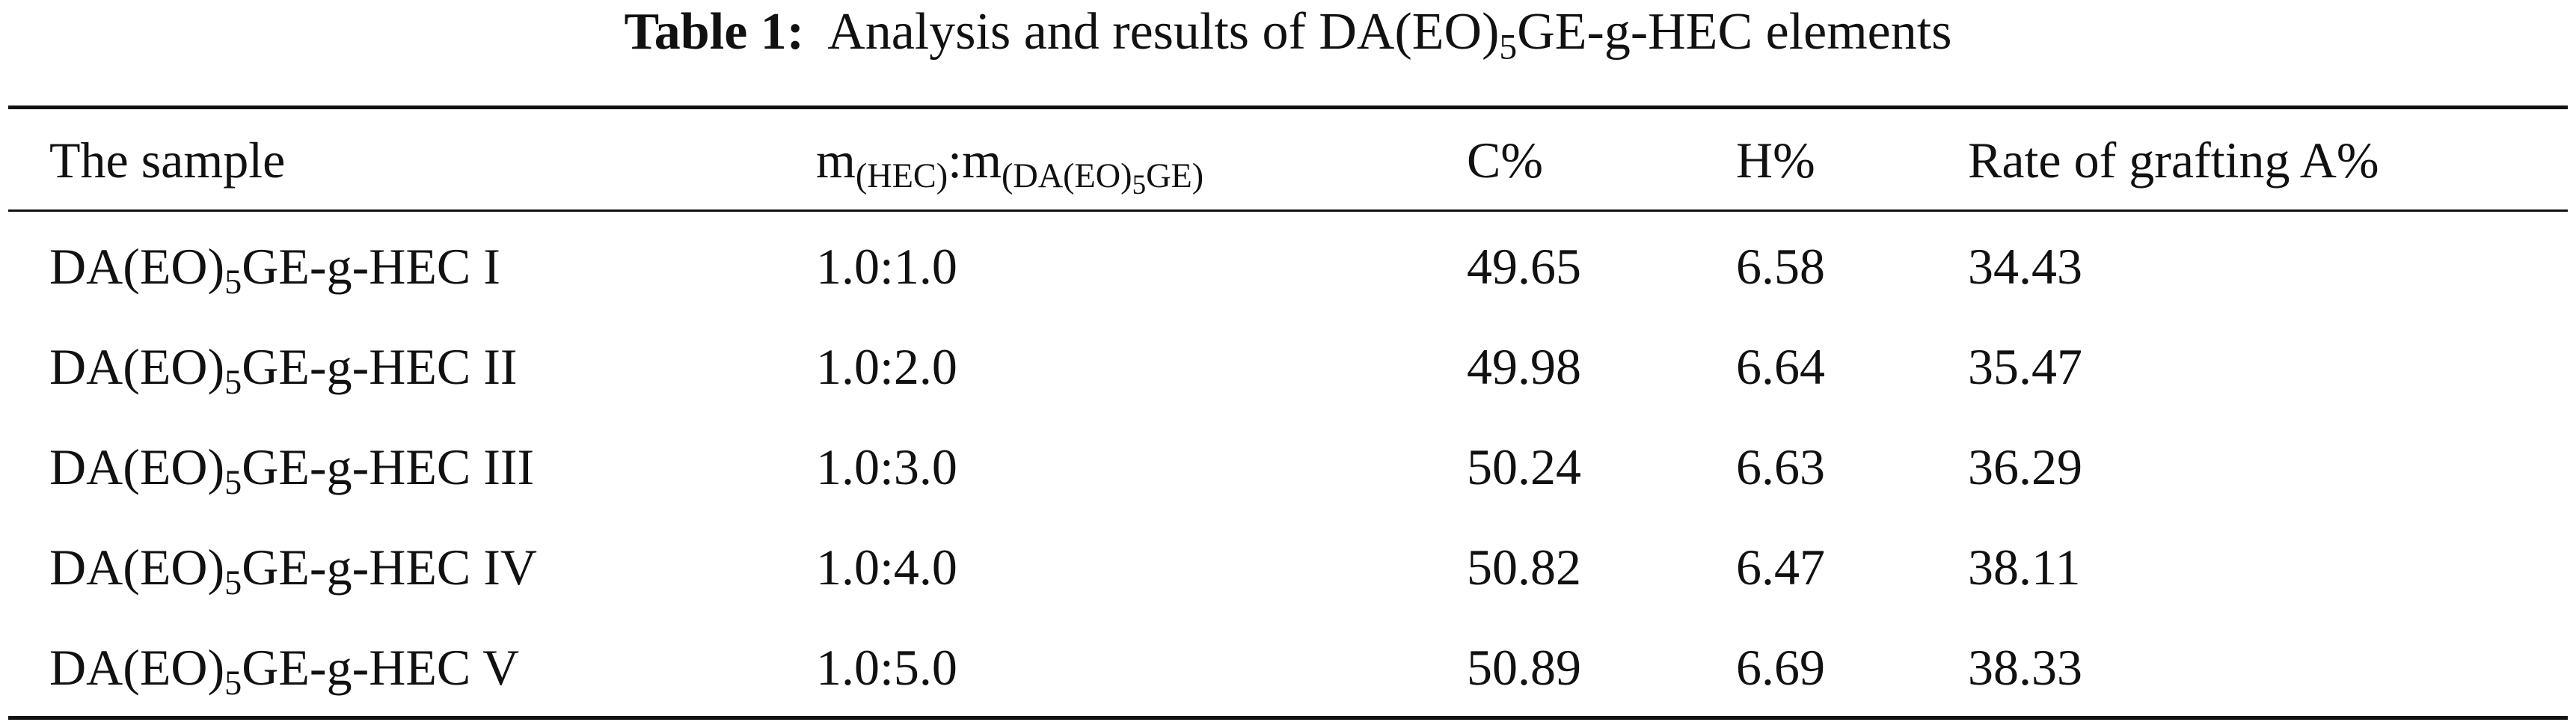  I want to click on table-cell: 1.0:2.0, so click(886, 366).